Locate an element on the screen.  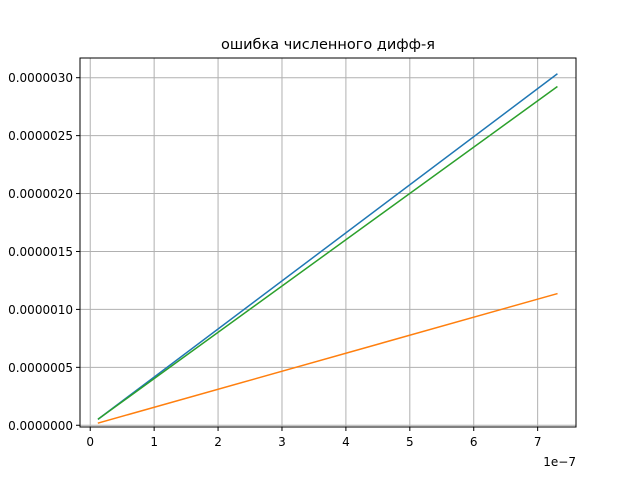
x-tick-label: 0 is located at coordinates (90, 442).